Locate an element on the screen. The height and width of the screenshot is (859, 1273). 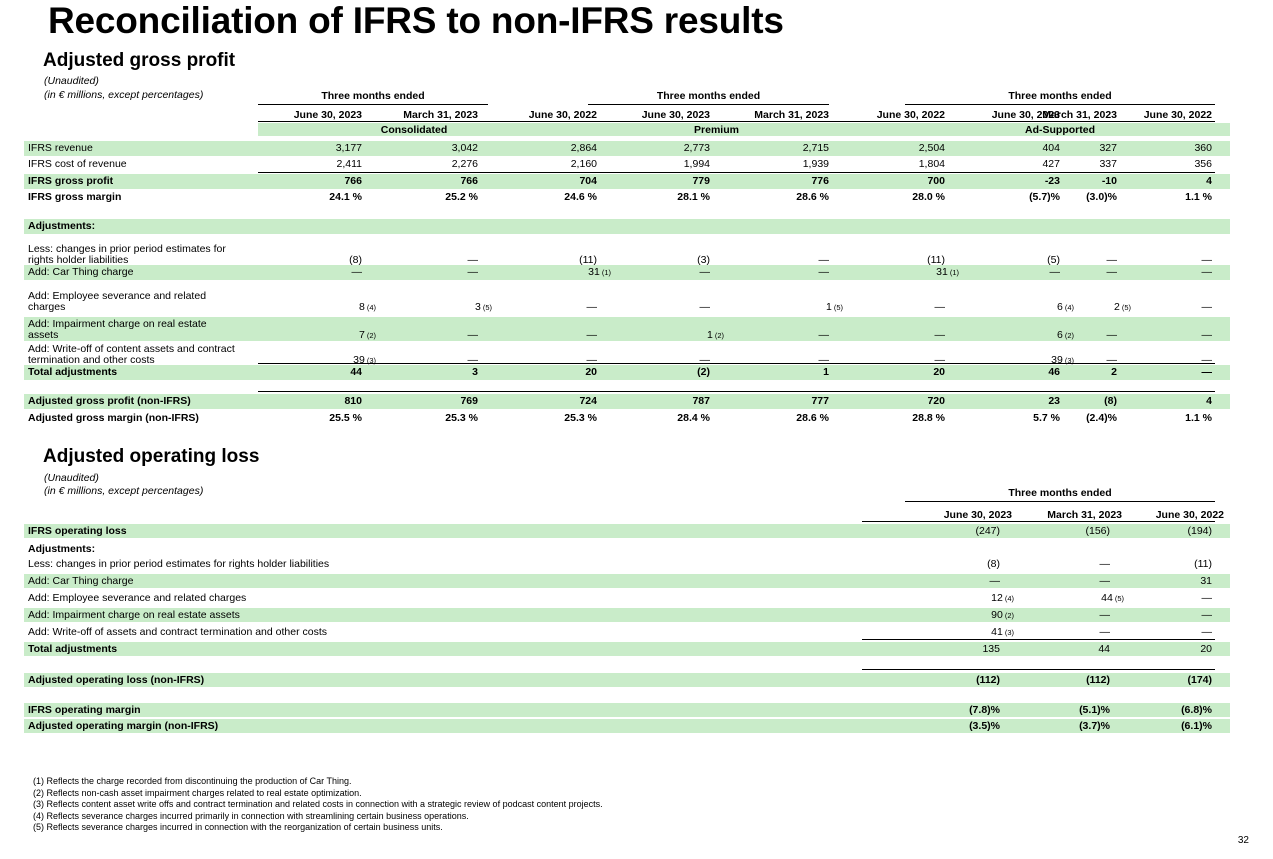
cell-value: 44 is located at coordinates (1107, 598).